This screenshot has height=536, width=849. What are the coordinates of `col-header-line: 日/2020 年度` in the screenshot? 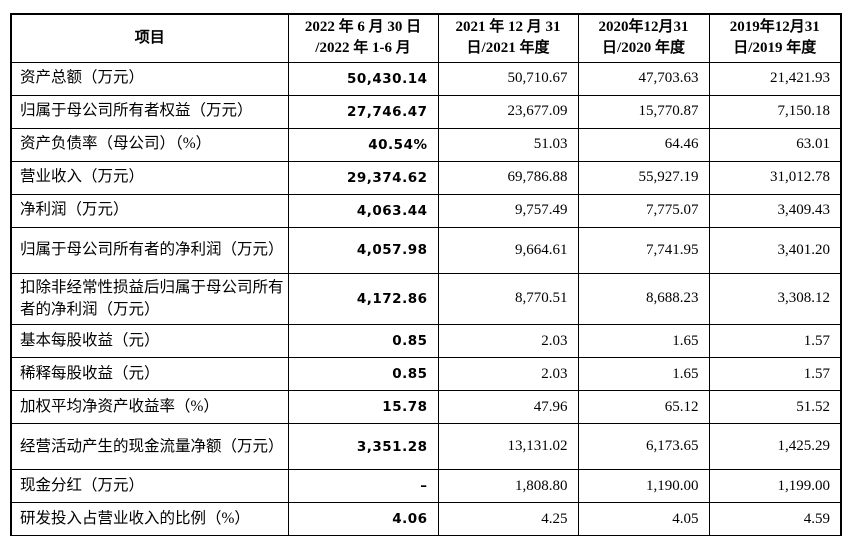 It's located at (643, 48).